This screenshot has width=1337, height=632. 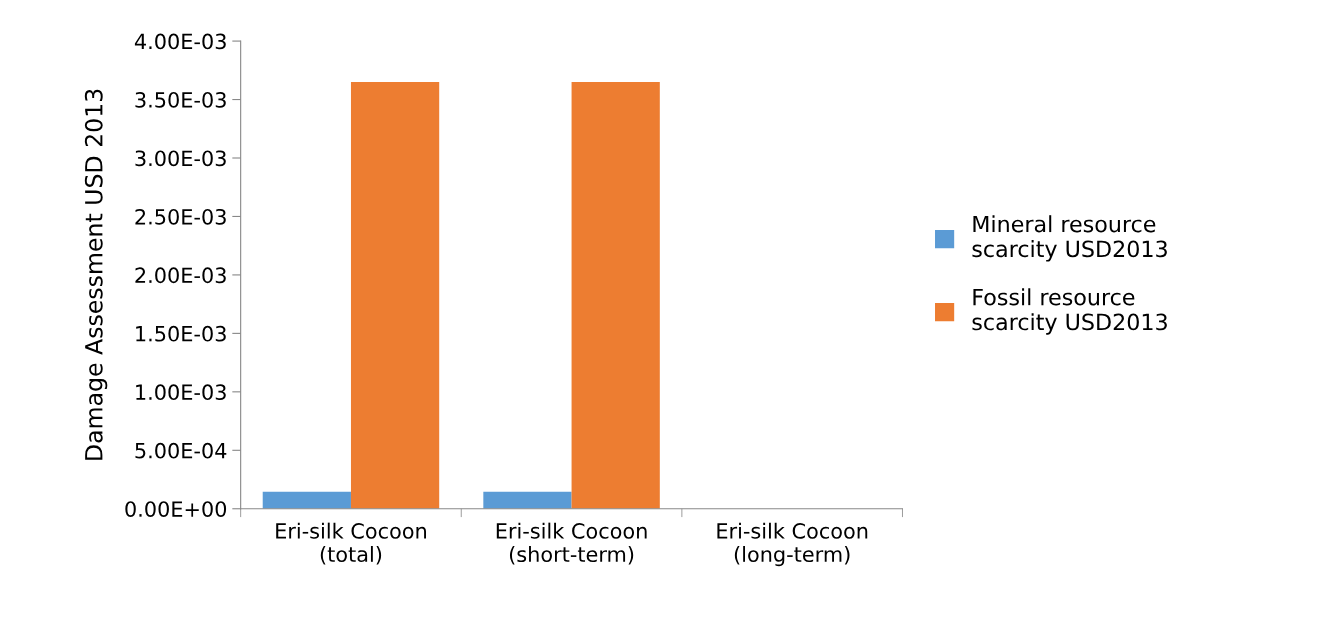 What do you see at coordinates (180, 216) in the screenshot?
I see `y-tick-label: 2.50E-03` at bounding box center [180, 216].